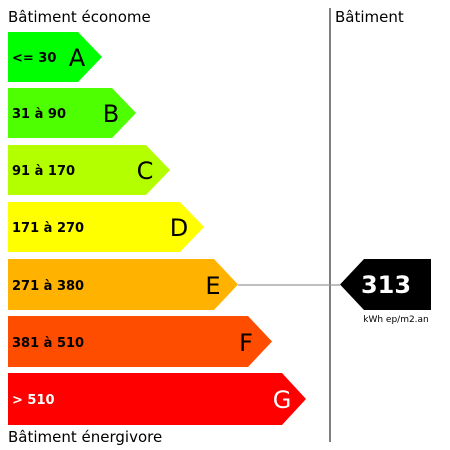 This screenshot has width=450, height=450. Describe the element at coordinates (282, 400) in the screenshot. I see `class-letter: G` at that location.